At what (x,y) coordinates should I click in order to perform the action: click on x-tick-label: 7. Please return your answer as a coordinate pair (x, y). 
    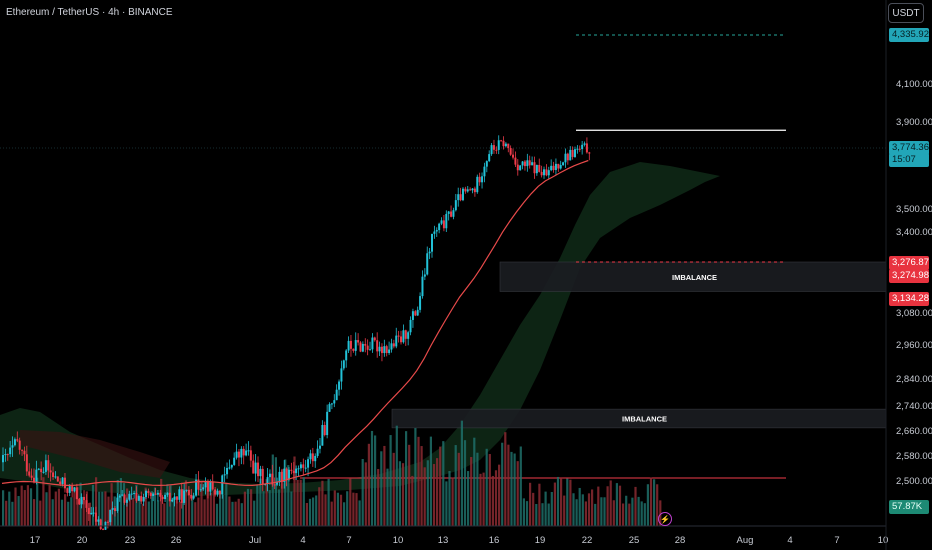
    Looking at the image, I should click on (836, 540).